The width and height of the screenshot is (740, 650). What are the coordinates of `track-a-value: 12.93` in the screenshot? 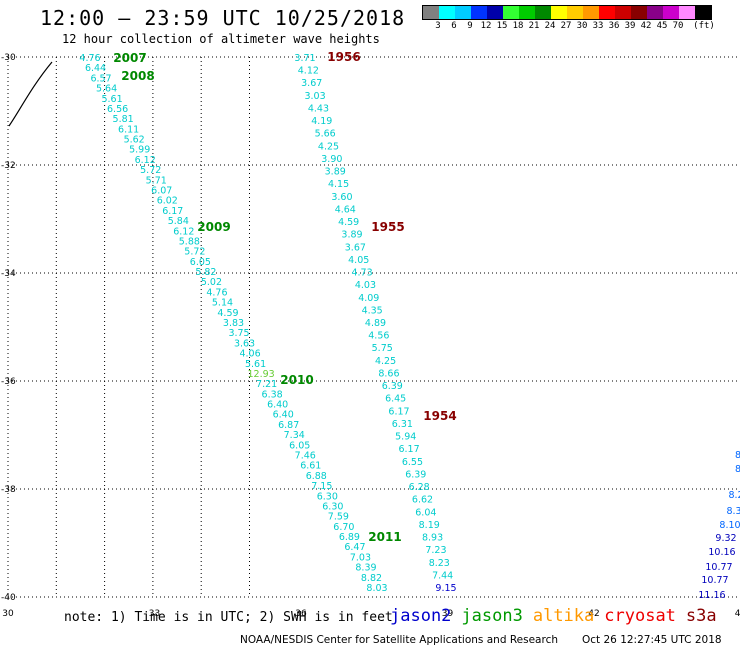 It's located at (260, 374).